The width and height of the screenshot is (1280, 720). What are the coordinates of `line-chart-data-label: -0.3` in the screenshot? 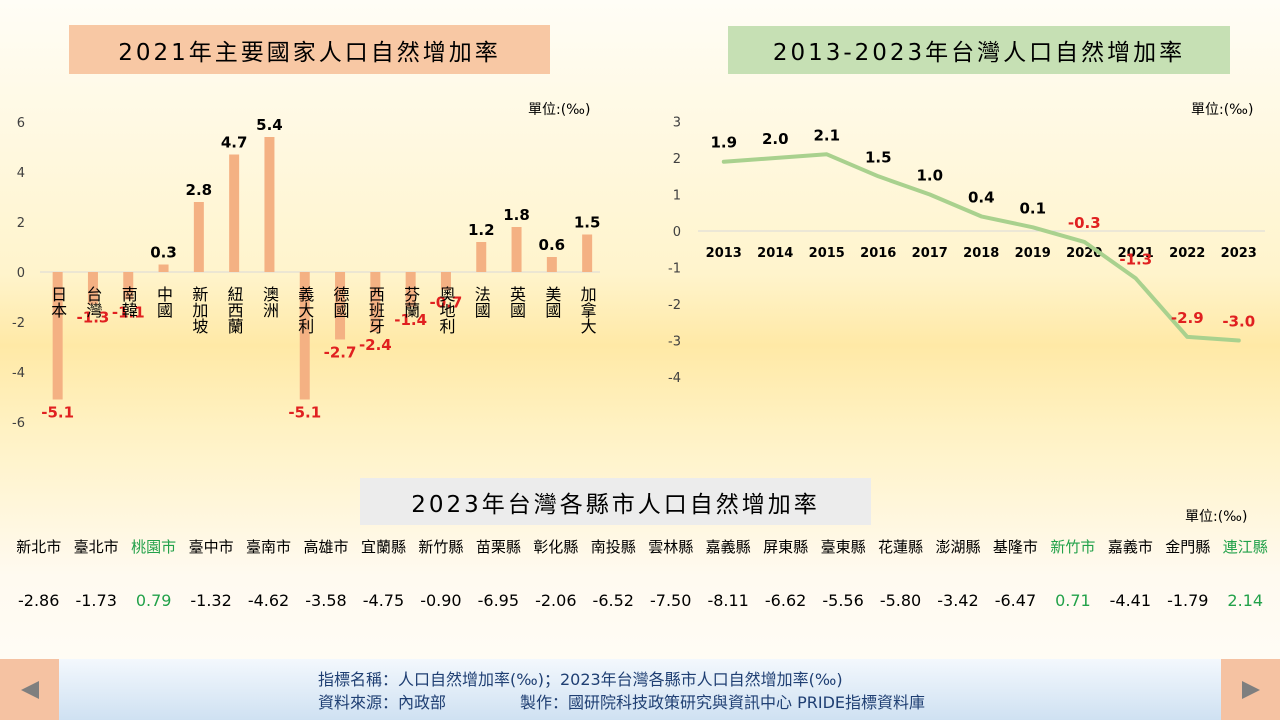 It's located at (1084, 223).